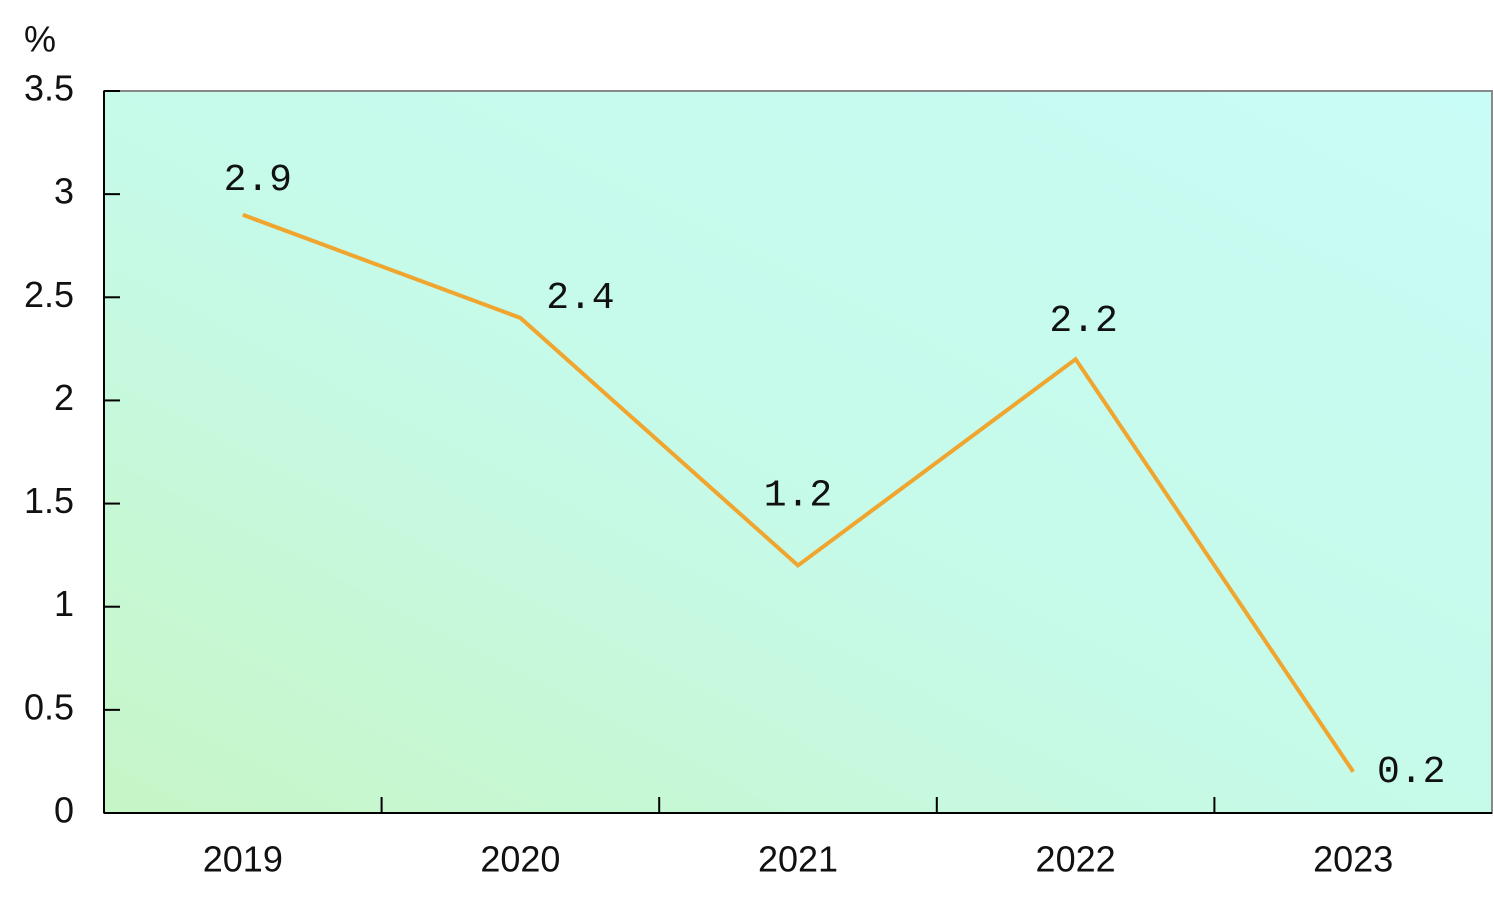  Describe the element at coordinates (64, 603) in the screenshot. I see `y-tick-label: 1` at that location.